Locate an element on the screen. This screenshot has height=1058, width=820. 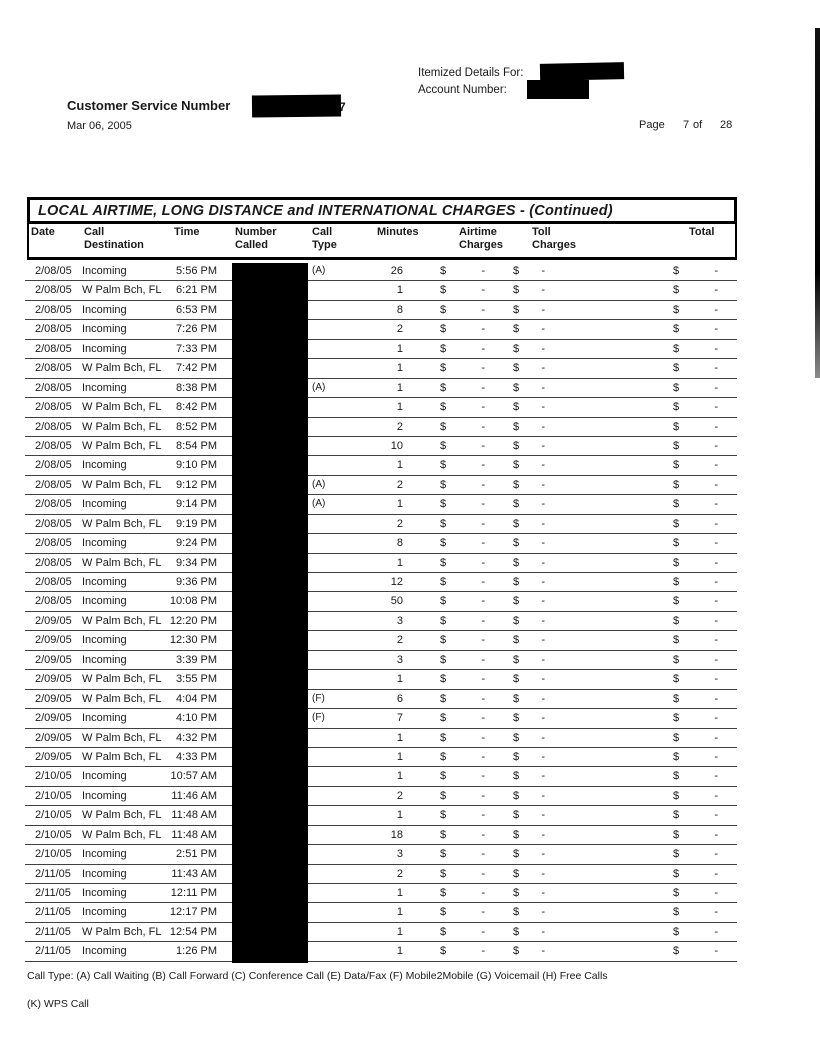
cell-time: 7:26 PM is located at coordinates (196, 329).